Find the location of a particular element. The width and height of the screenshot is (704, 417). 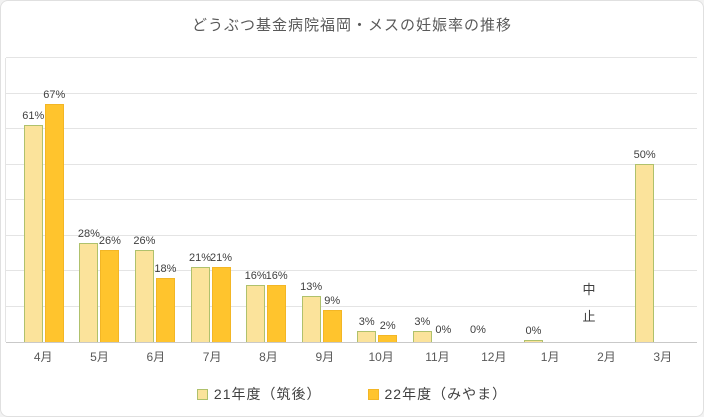

series-slot: 18% is located at coordinates (165, 200).